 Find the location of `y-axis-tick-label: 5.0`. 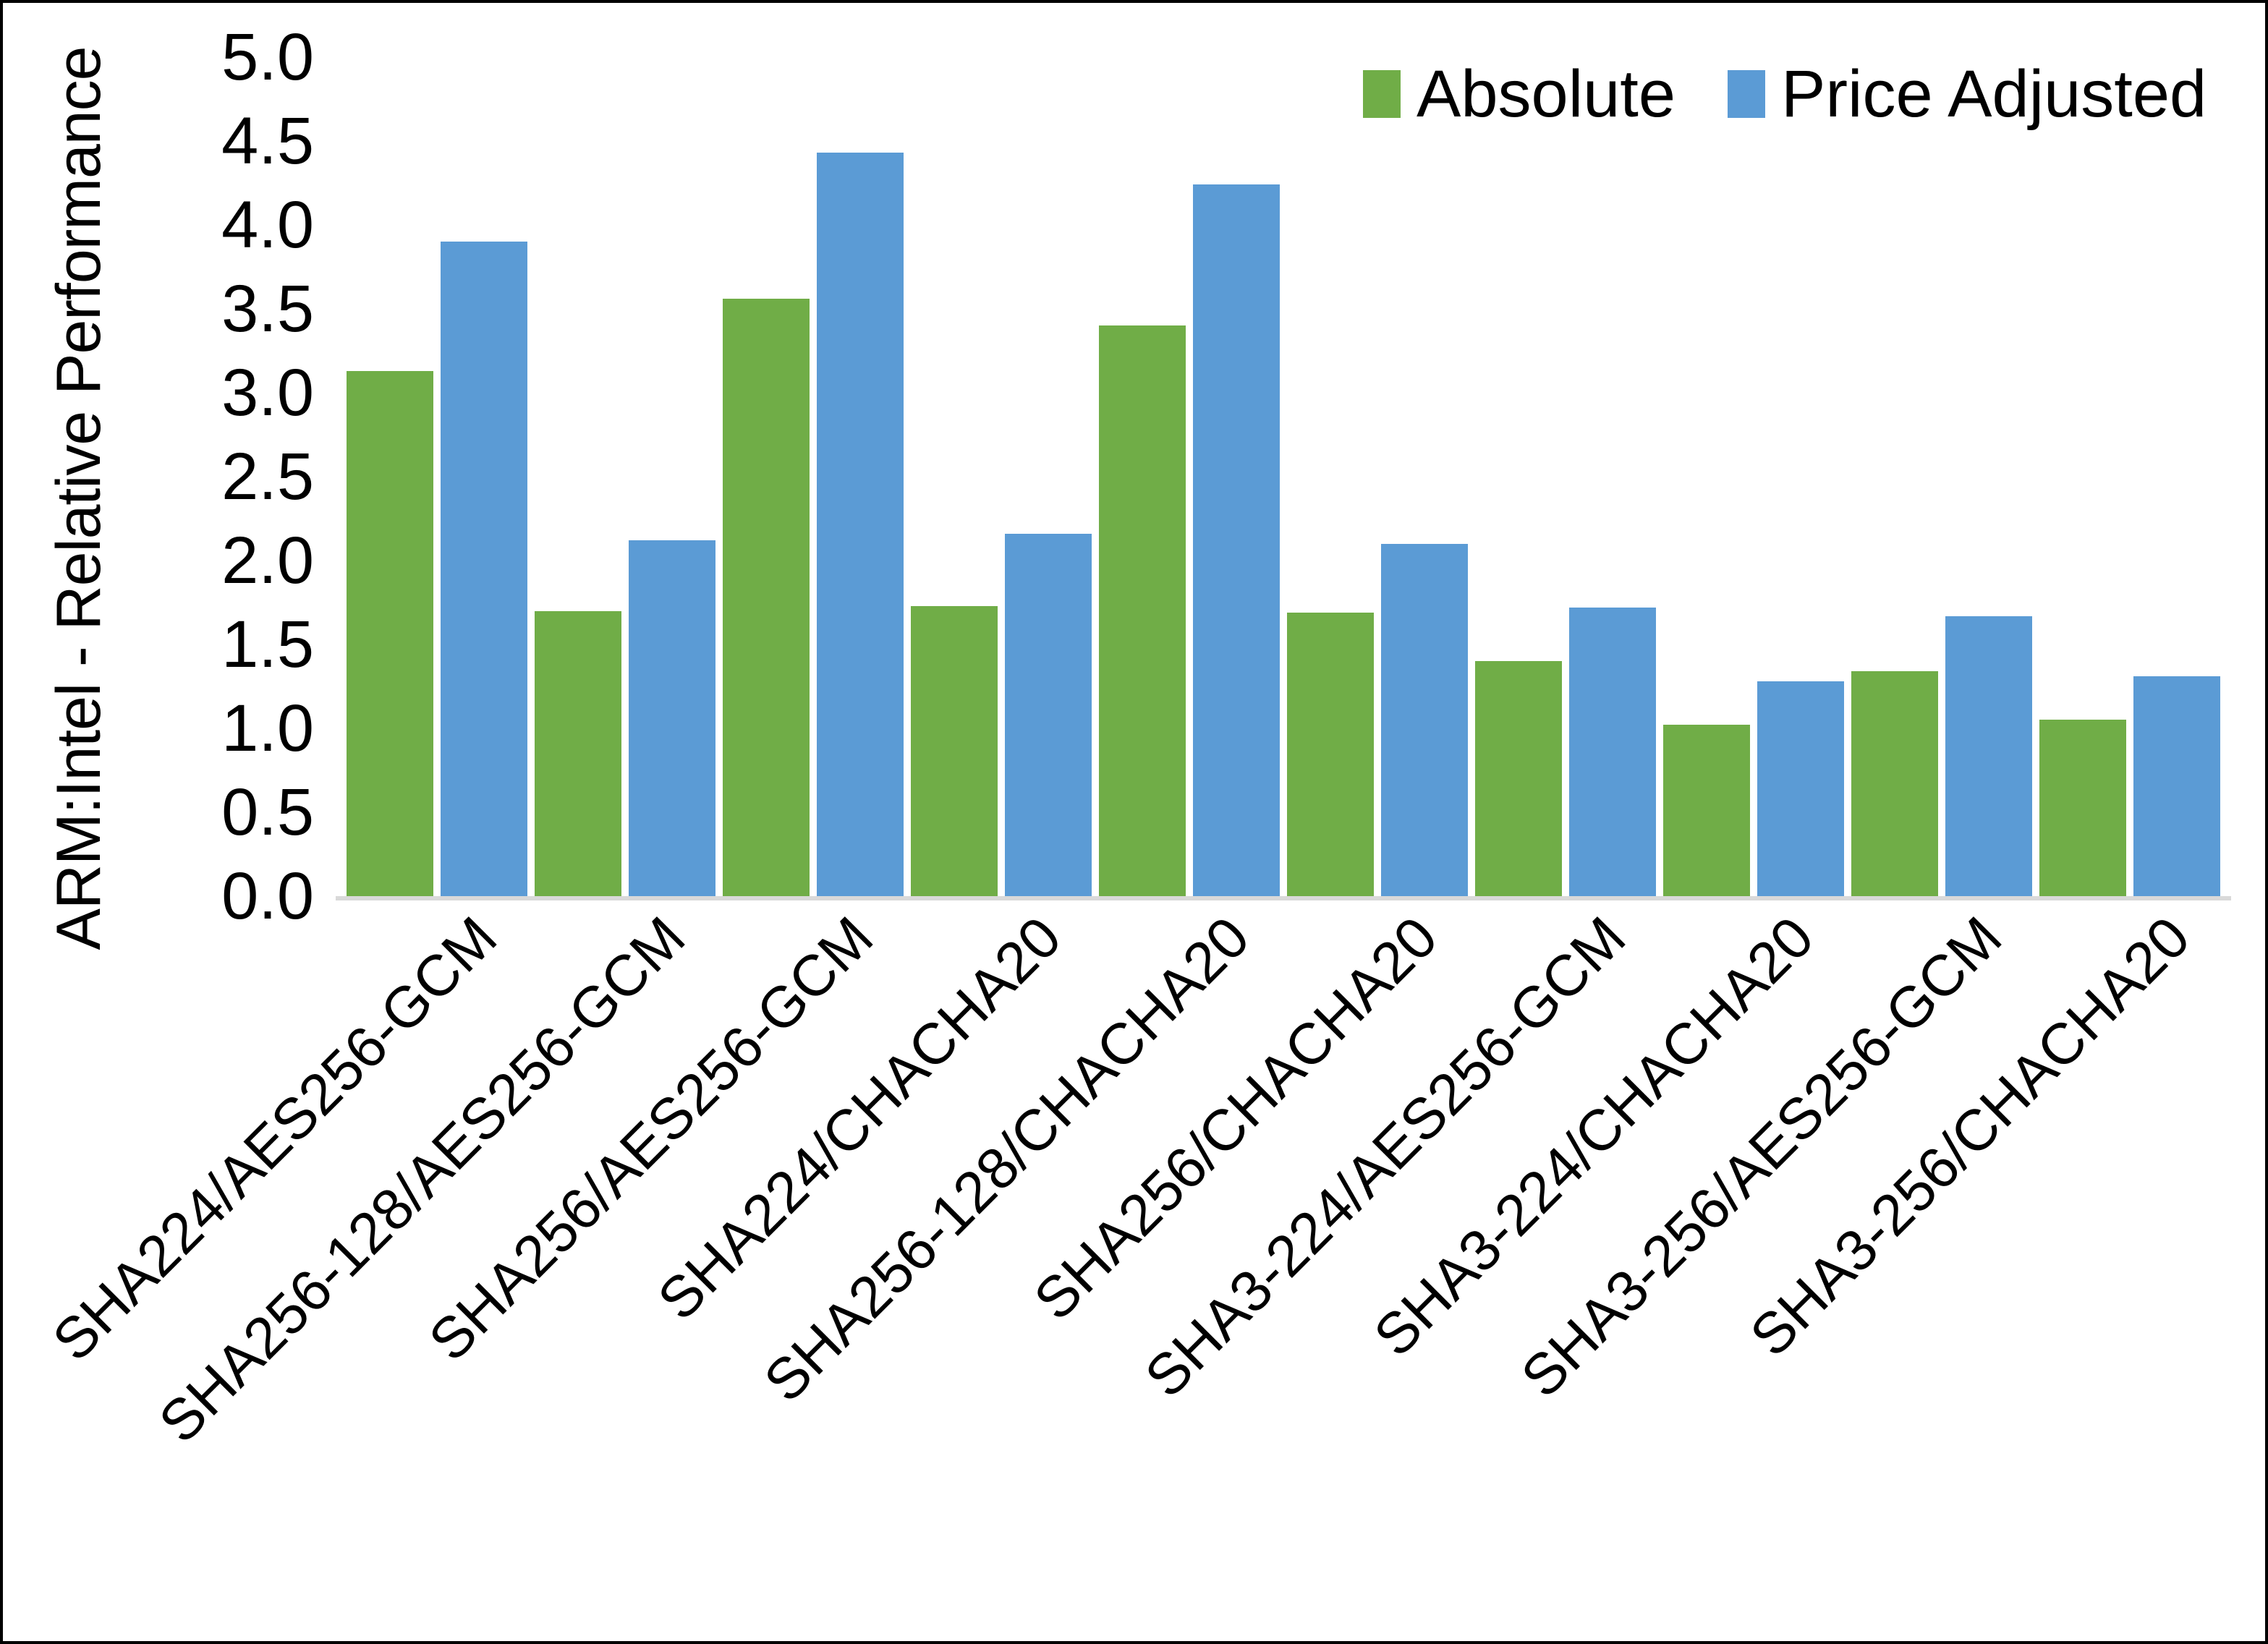

y-axis-tick-label: 5.0 is located at coordinates (267, 57).